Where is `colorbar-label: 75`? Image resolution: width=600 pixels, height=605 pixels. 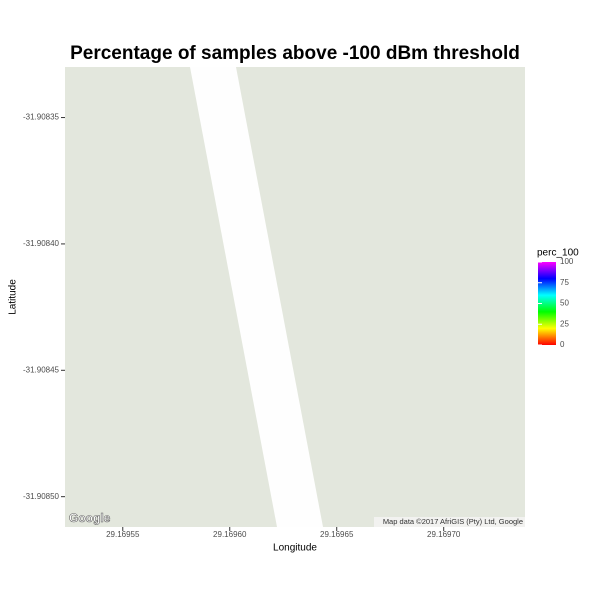
colorbar-label: 75 is located at coordinates (564, 282).